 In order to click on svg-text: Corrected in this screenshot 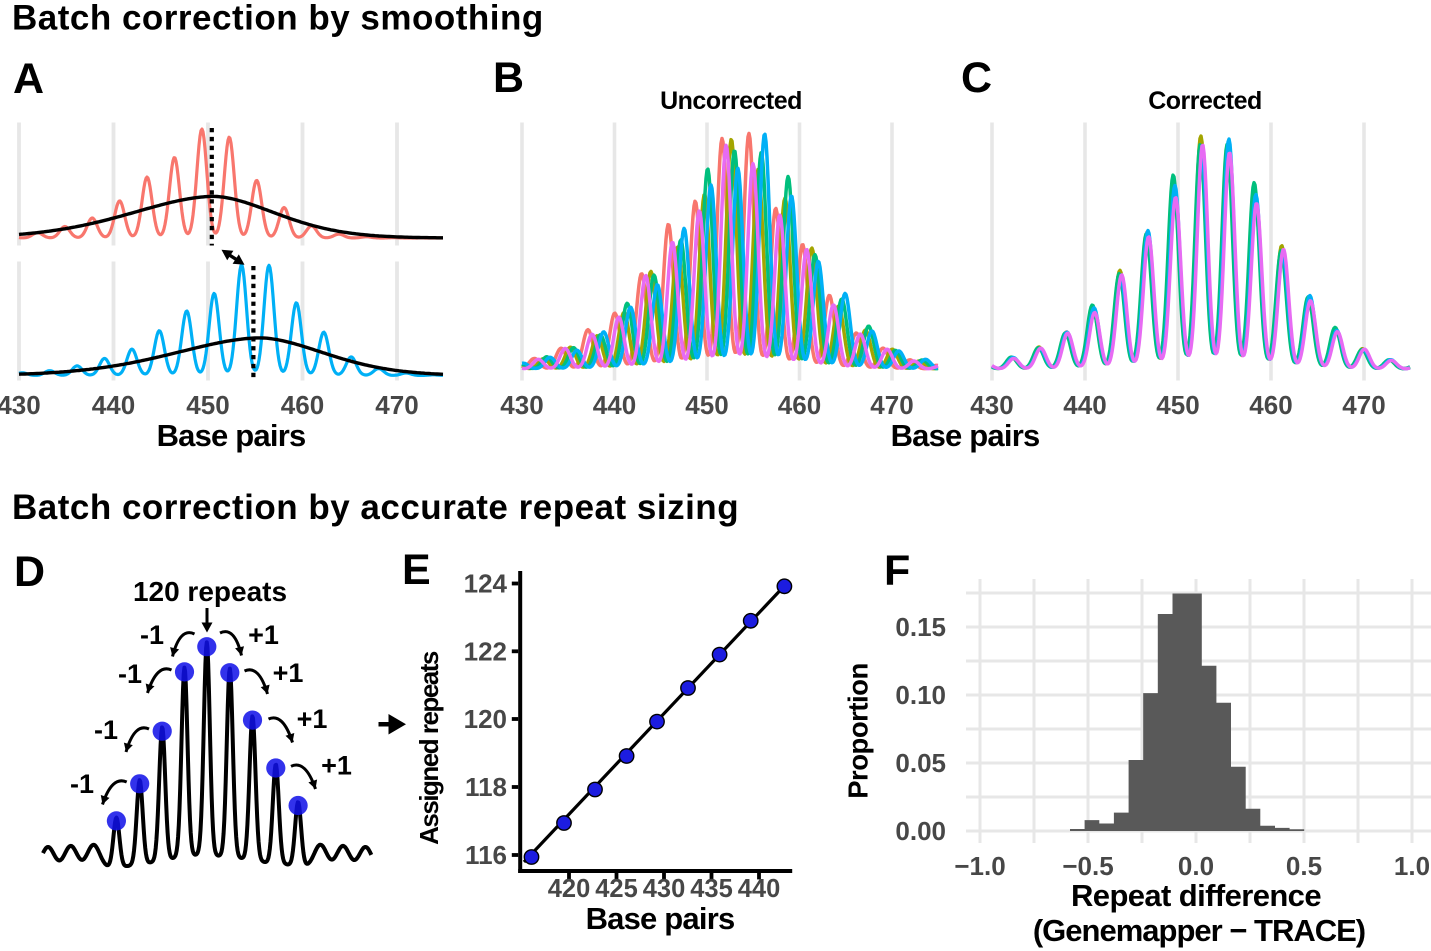, I will do `click(1205, 101)`.